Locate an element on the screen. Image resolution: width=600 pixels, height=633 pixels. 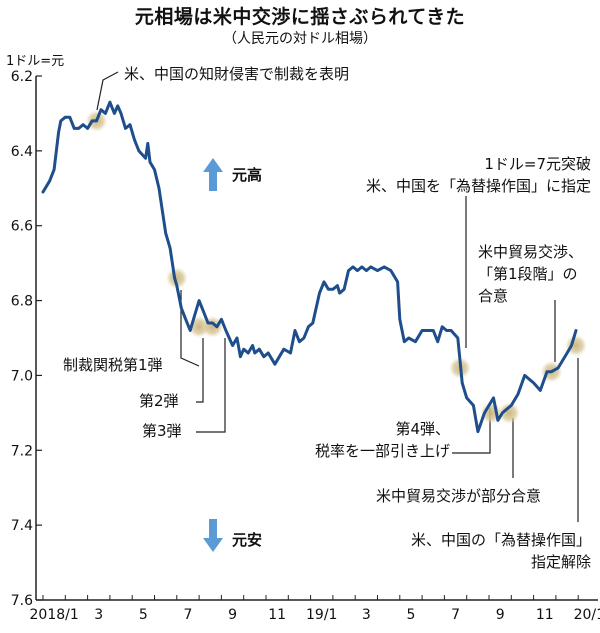
y-tick-label: 7.2 is located at coordinates (22, 451).